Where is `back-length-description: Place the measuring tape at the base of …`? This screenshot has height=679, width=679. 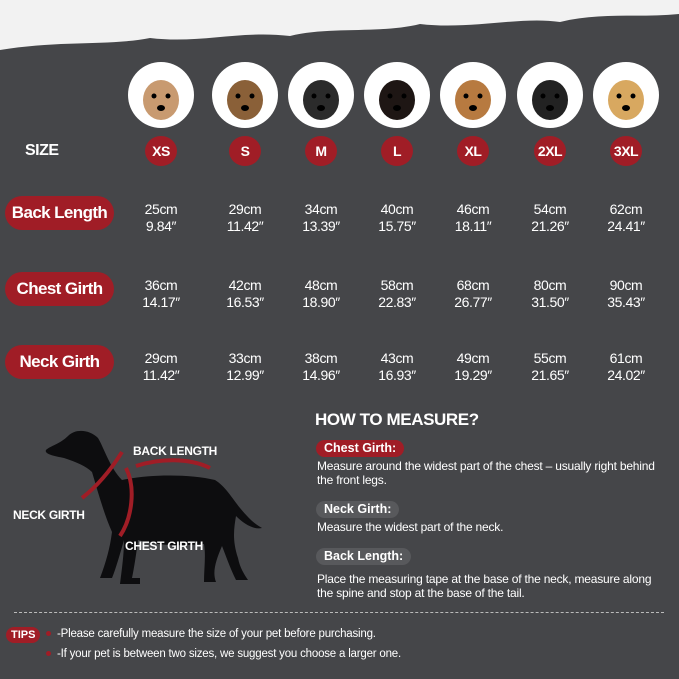 back-length-description: Place the measuring tape at the base of … is located at coordinates (484, 586).